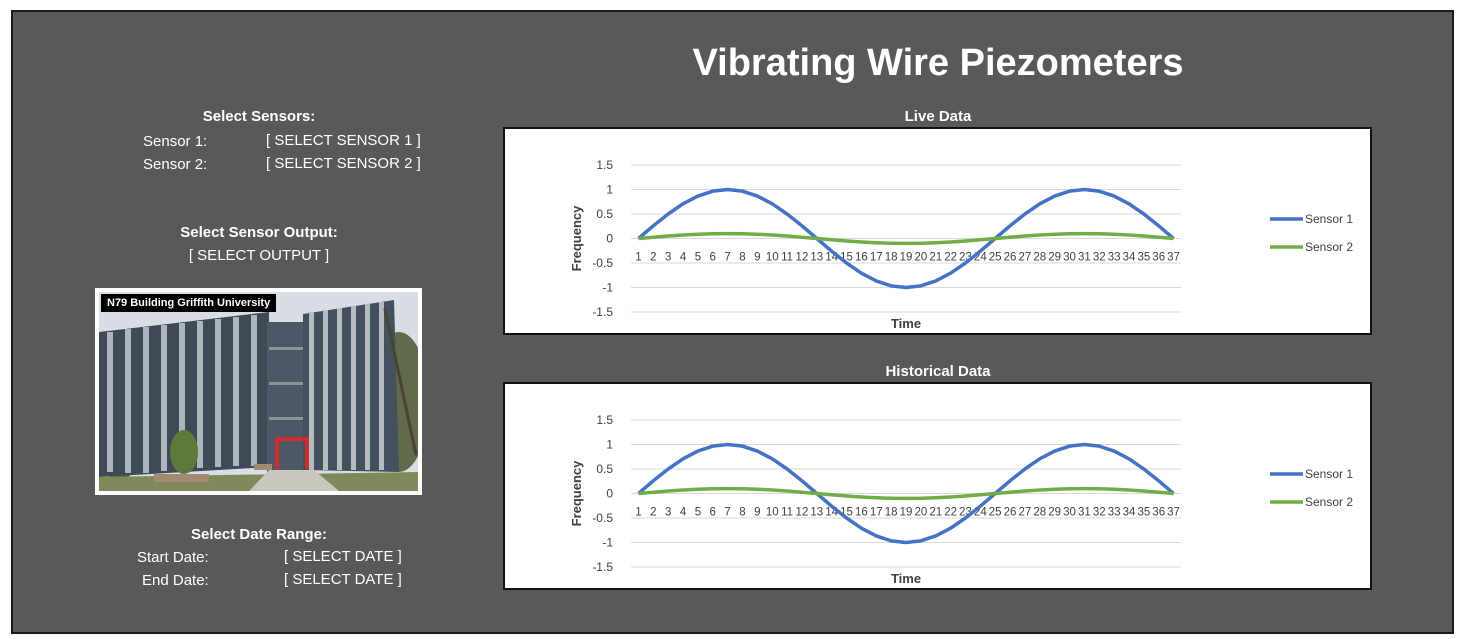  Describe the element at coordinates (175, 141) in the screenshot. I see `sensor1-label: Sensor 1:` at that location.